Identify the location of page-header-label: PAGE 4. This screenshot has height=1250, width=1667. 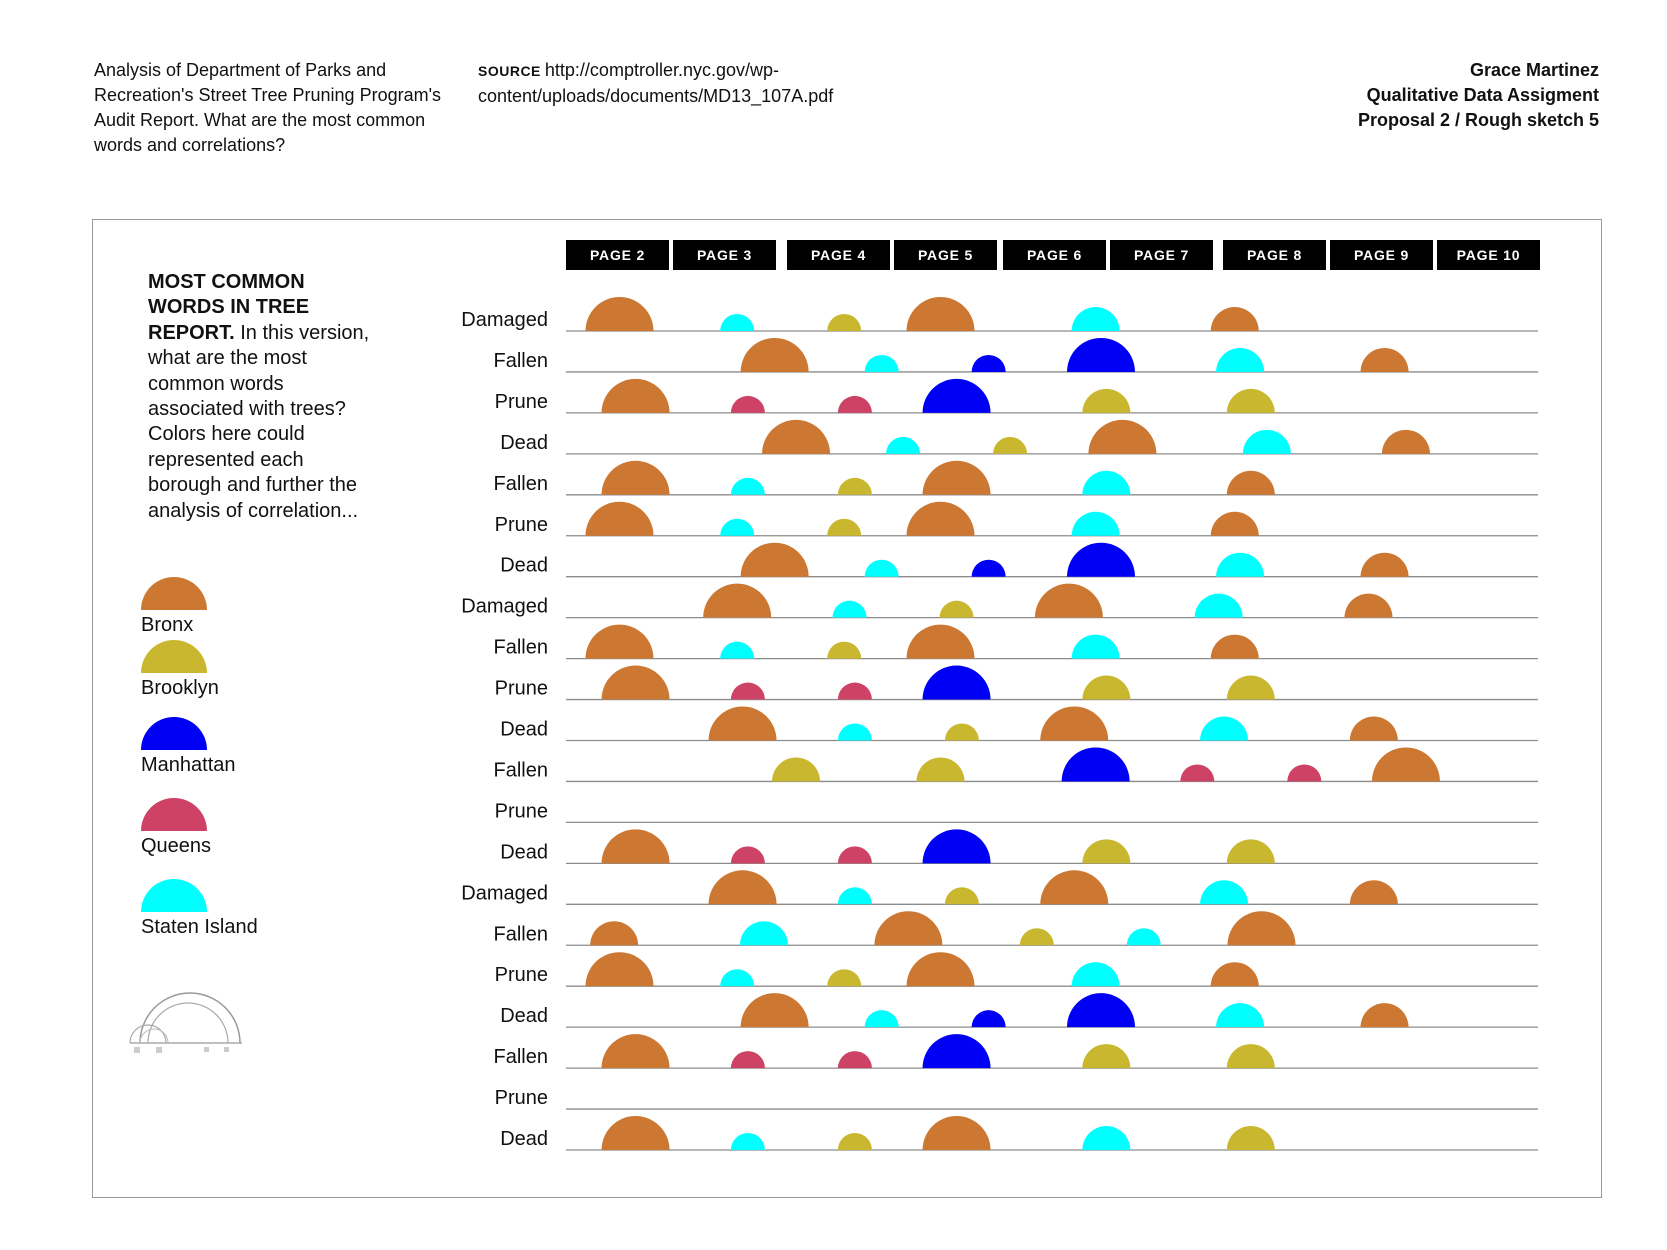
(838, 255).